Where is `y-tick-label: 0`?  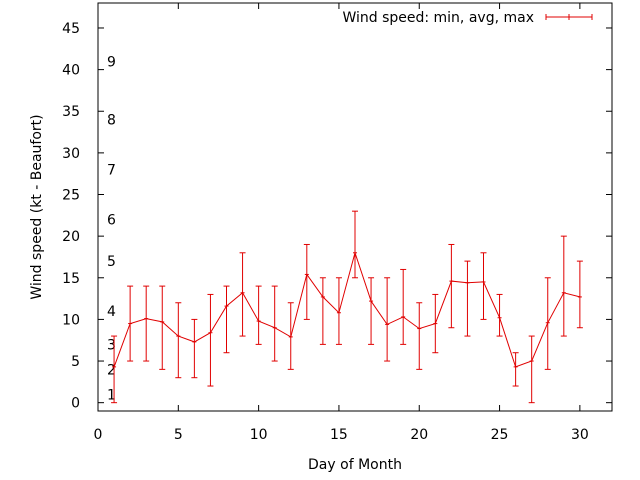
y-tick-label: 0 is located at coordinates (75, 404).